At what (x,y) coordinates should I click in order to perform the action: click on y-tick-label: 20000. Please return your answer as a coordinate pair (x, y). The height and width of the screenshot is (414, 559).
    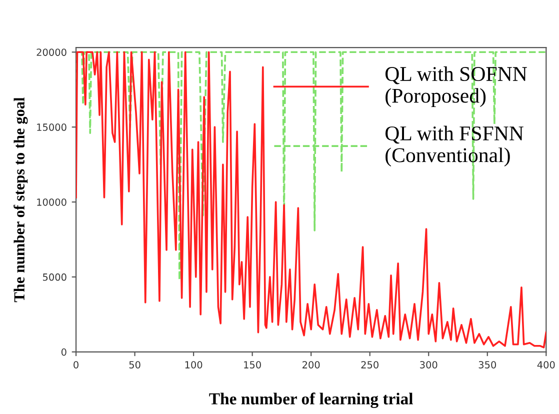
    Looking at the image, I should click on (51, 52).